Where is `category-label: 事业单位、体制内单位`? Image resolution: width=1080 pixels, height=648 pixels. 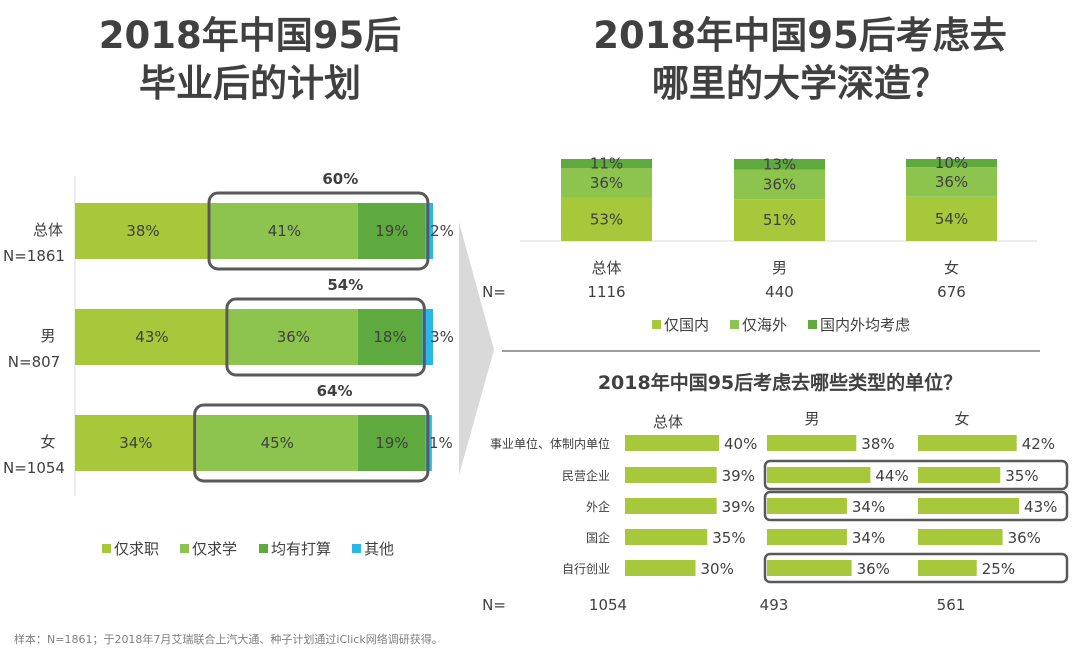
category-label: 事业单位、体制内单位 is located at coordinates (550, 443).